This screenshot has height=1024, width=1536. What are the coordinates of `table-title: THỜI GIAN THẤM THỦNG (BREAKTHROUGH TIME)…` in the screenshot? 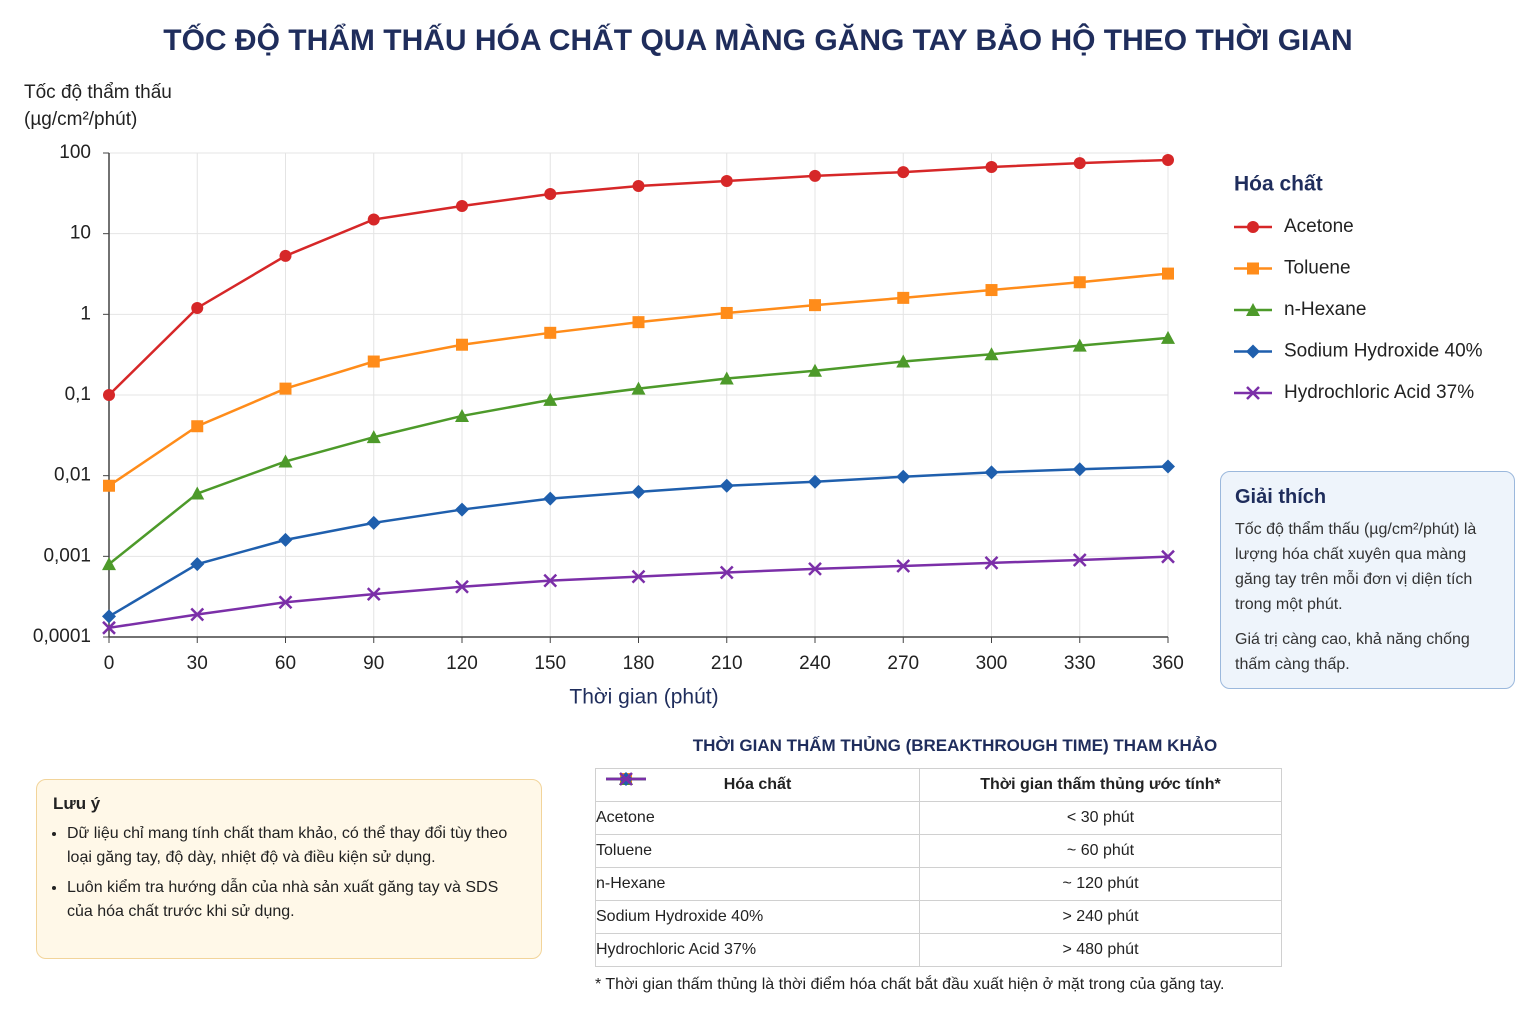 It's located at (955, 745).